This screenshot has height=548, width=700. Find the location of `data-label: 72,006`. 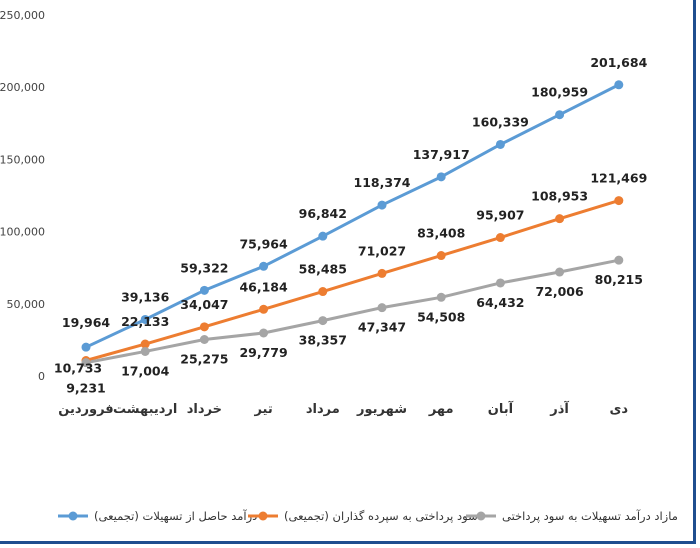

data-label: 72,006 is located at coordinates (559, 291).